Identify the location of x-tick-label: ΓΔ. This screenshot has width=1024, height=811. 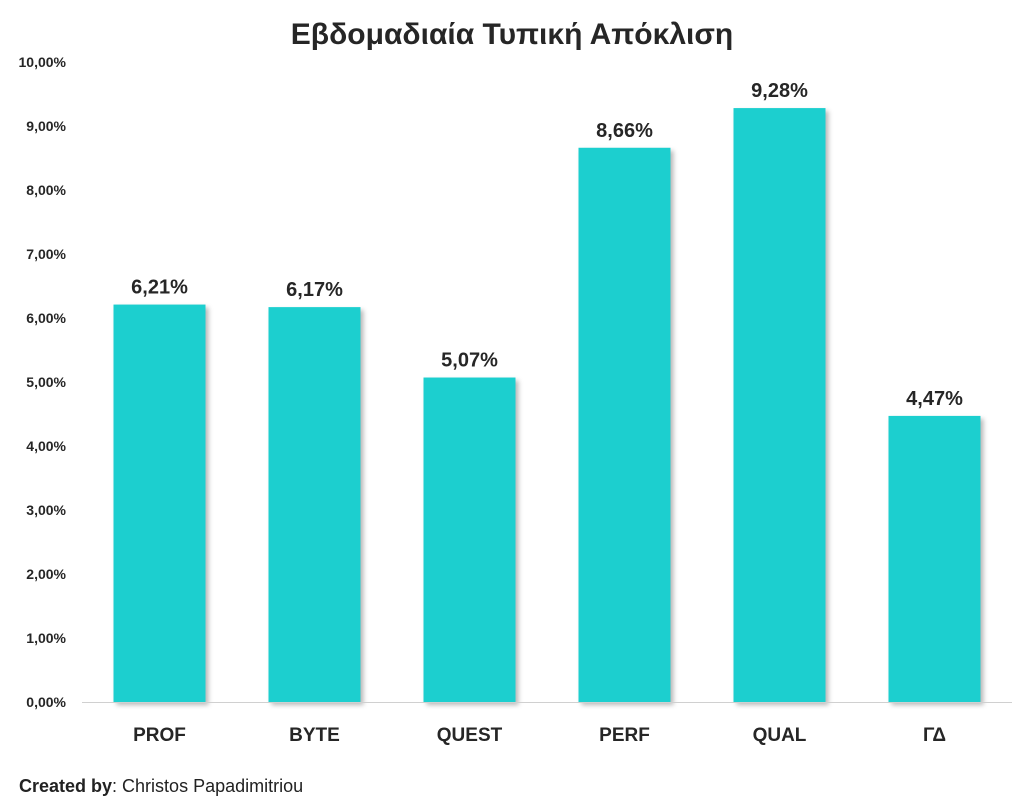
(934, 735).